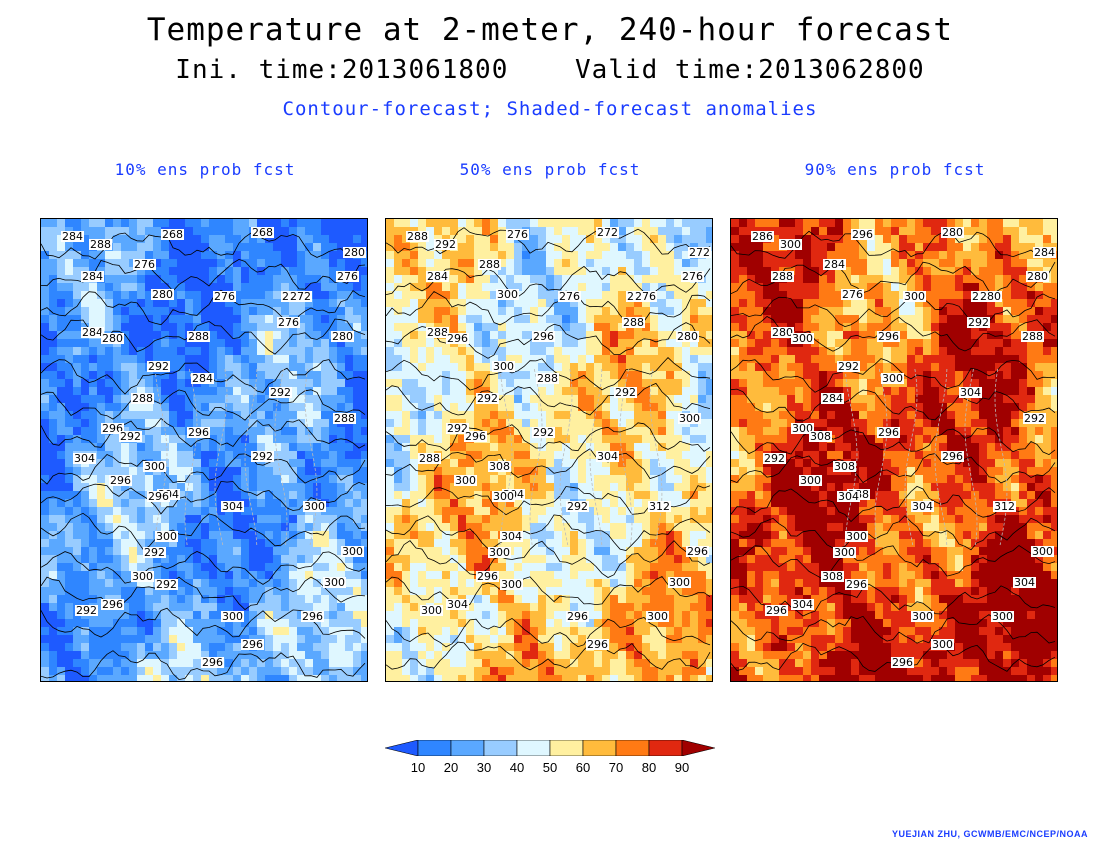 Image resolution: width=1100 pixels, height=850 pixels. What do you see at coordinates (699, 252) in the screenshot?
I see `contour-label: 272` at bounding box center [699, 252].